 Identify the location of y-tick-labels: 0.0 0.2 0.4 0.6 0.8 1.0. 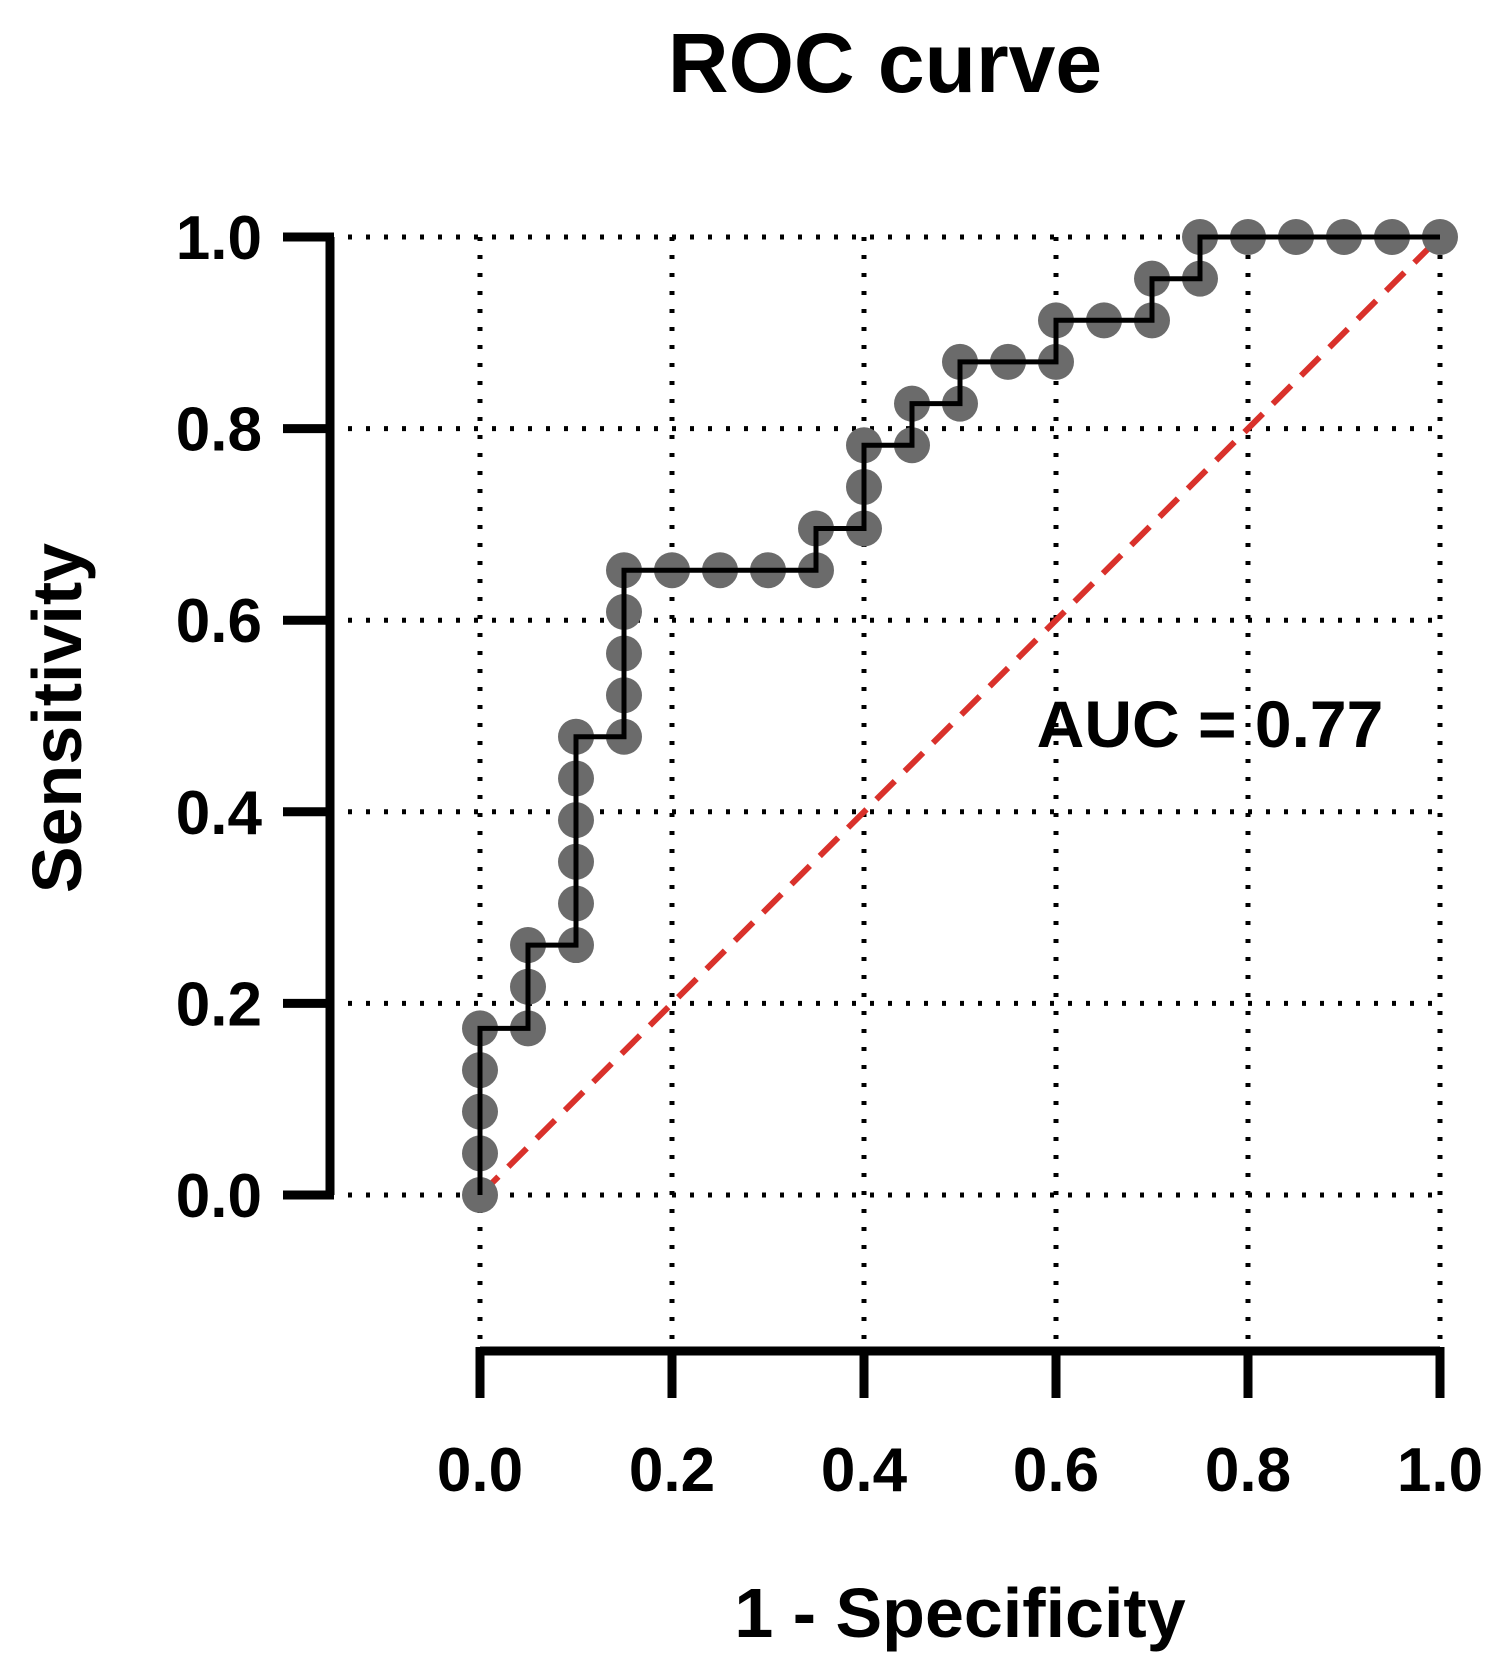
(219, 717).